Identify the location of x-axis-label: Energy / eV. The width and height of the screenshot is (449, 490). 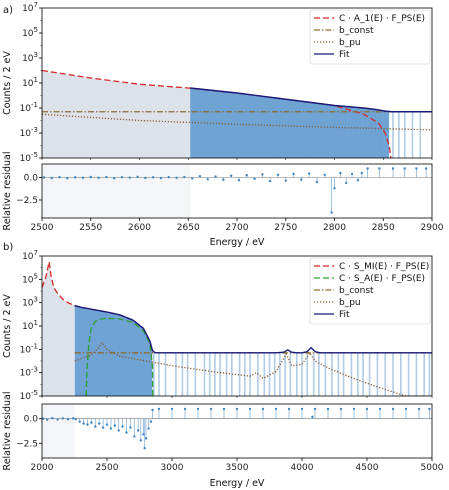
(237, 242).